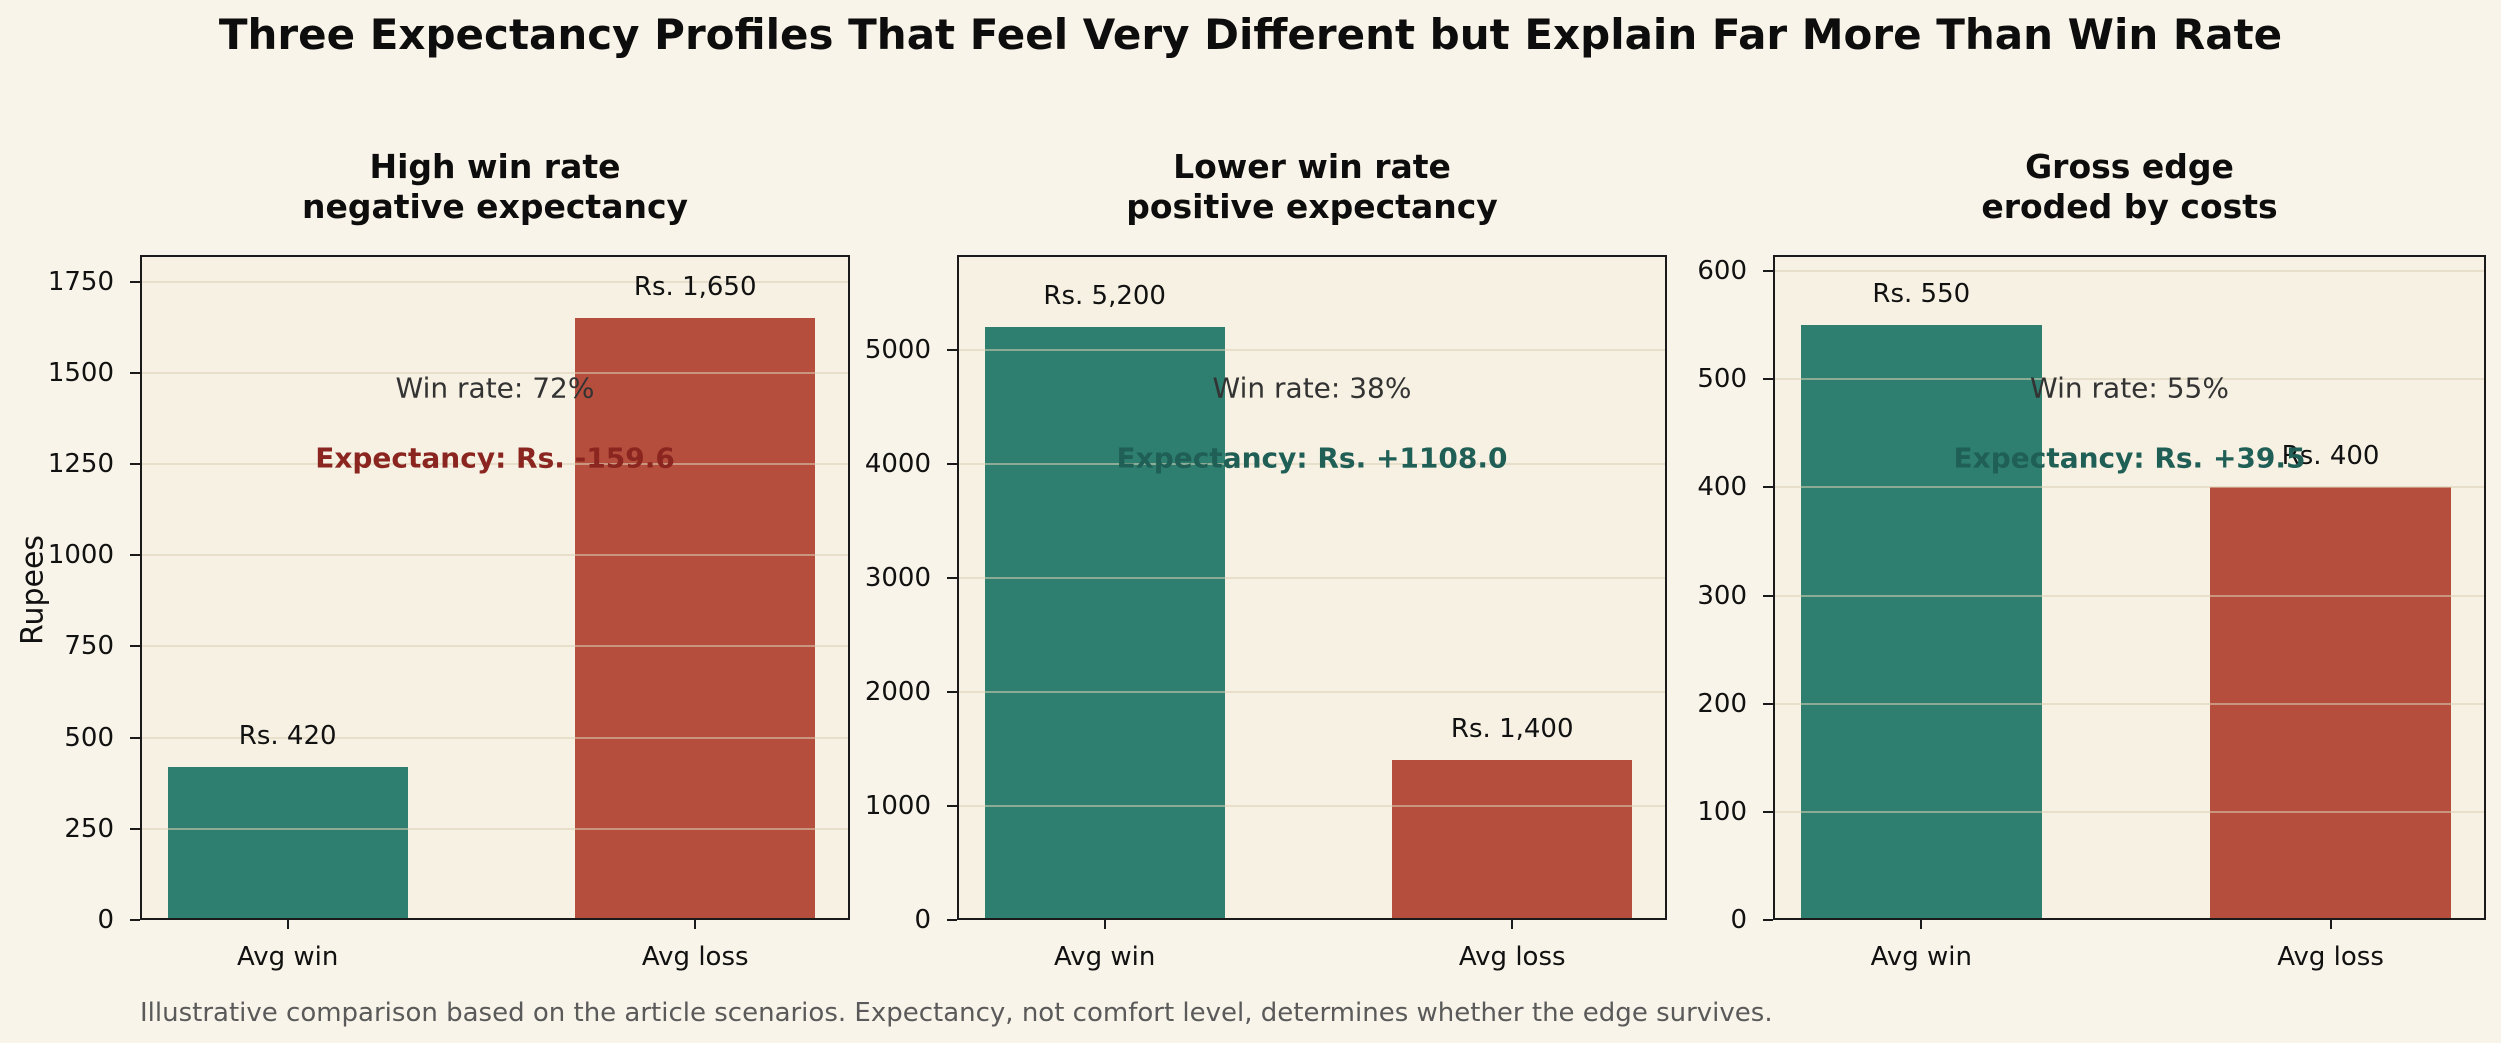 The height and width of the screenshot is (1043, 2501). Describe the element at coordinates (1312, 186) in the screenshot. I see `subplot-title: Lower win rate positive expectancy` at that location.